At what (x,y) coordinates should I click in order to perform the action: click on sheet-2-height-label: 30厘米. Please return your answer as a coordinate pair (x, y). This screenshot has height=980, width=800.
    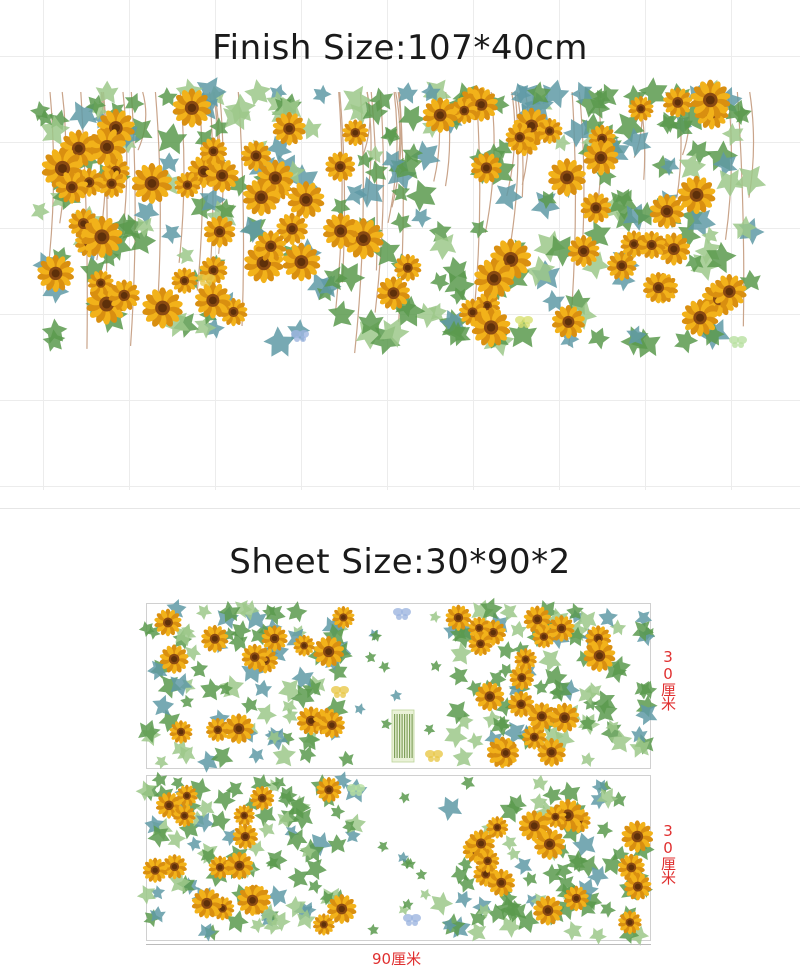
    Looking at the image, I should click on (668, 853).